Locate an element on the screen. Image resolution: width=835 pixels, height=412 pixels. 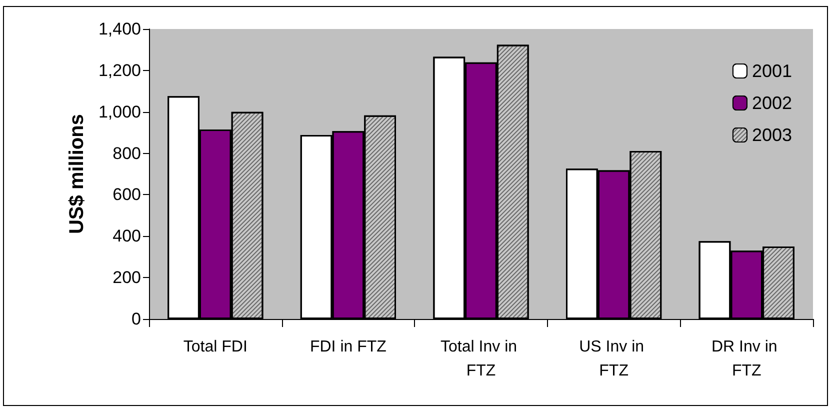
x-tick-label: FDI in FTZ is located at coordinates (348, 347).